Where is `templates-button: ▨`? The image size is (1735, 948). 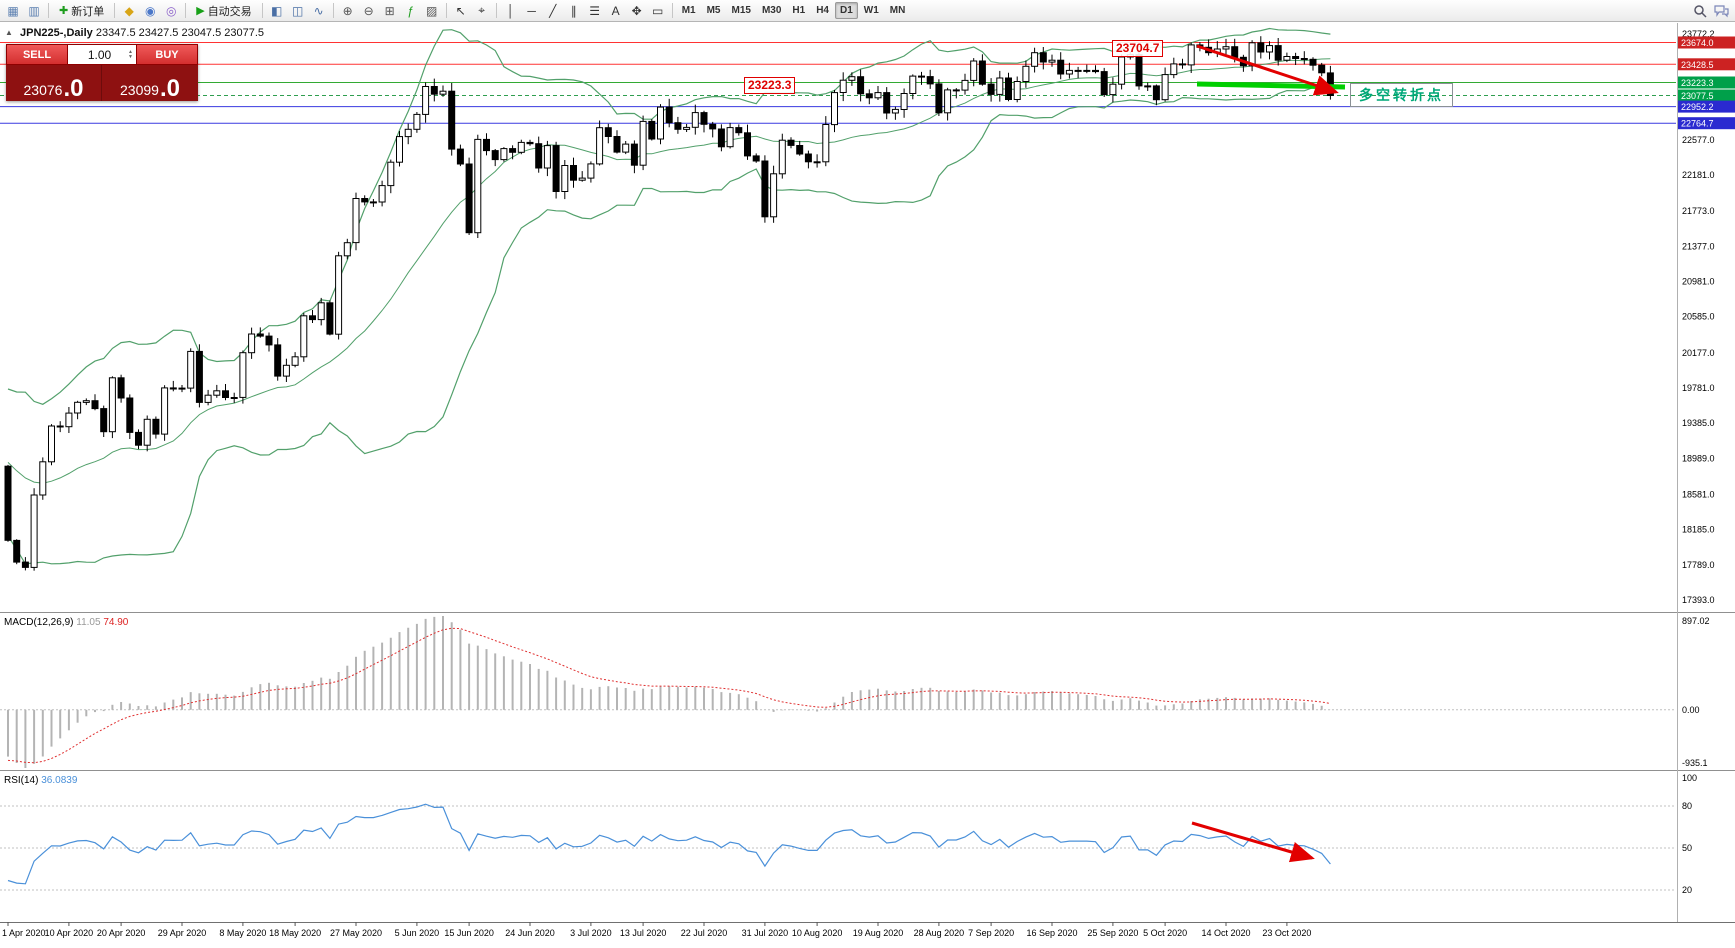 templates-button: ▨ is located at coordinates (432, 11).